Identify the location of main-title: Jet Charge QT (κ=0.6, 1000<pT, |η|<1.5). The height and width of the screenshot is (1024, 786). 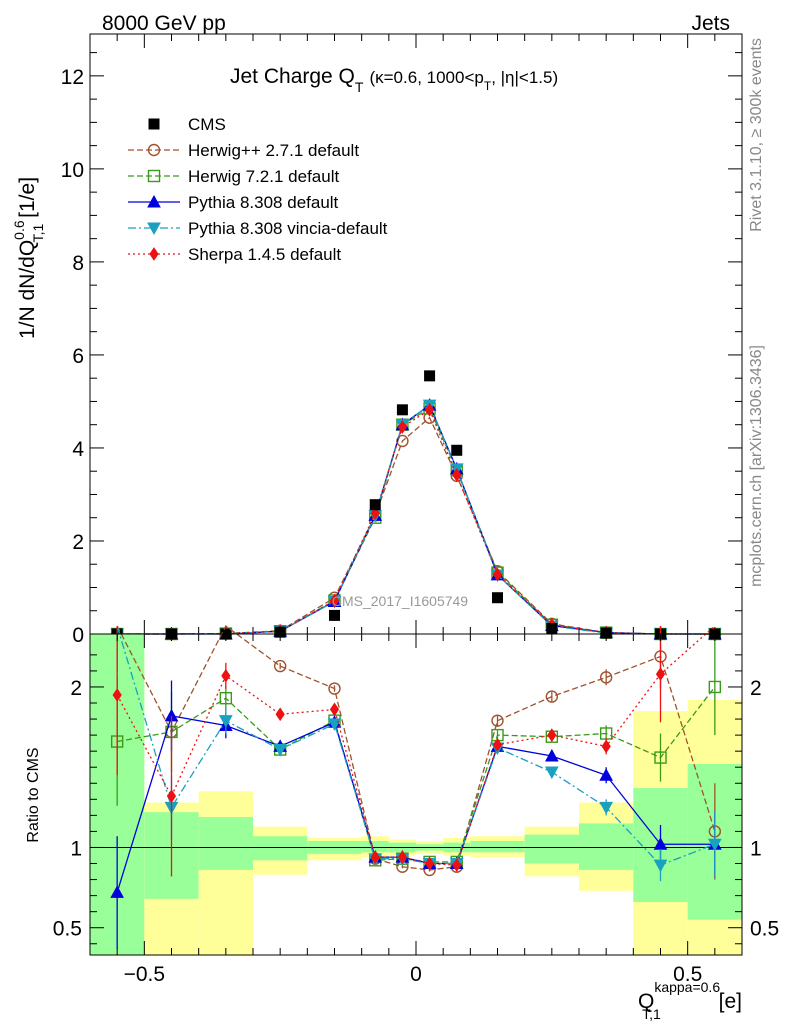
(394, 80).